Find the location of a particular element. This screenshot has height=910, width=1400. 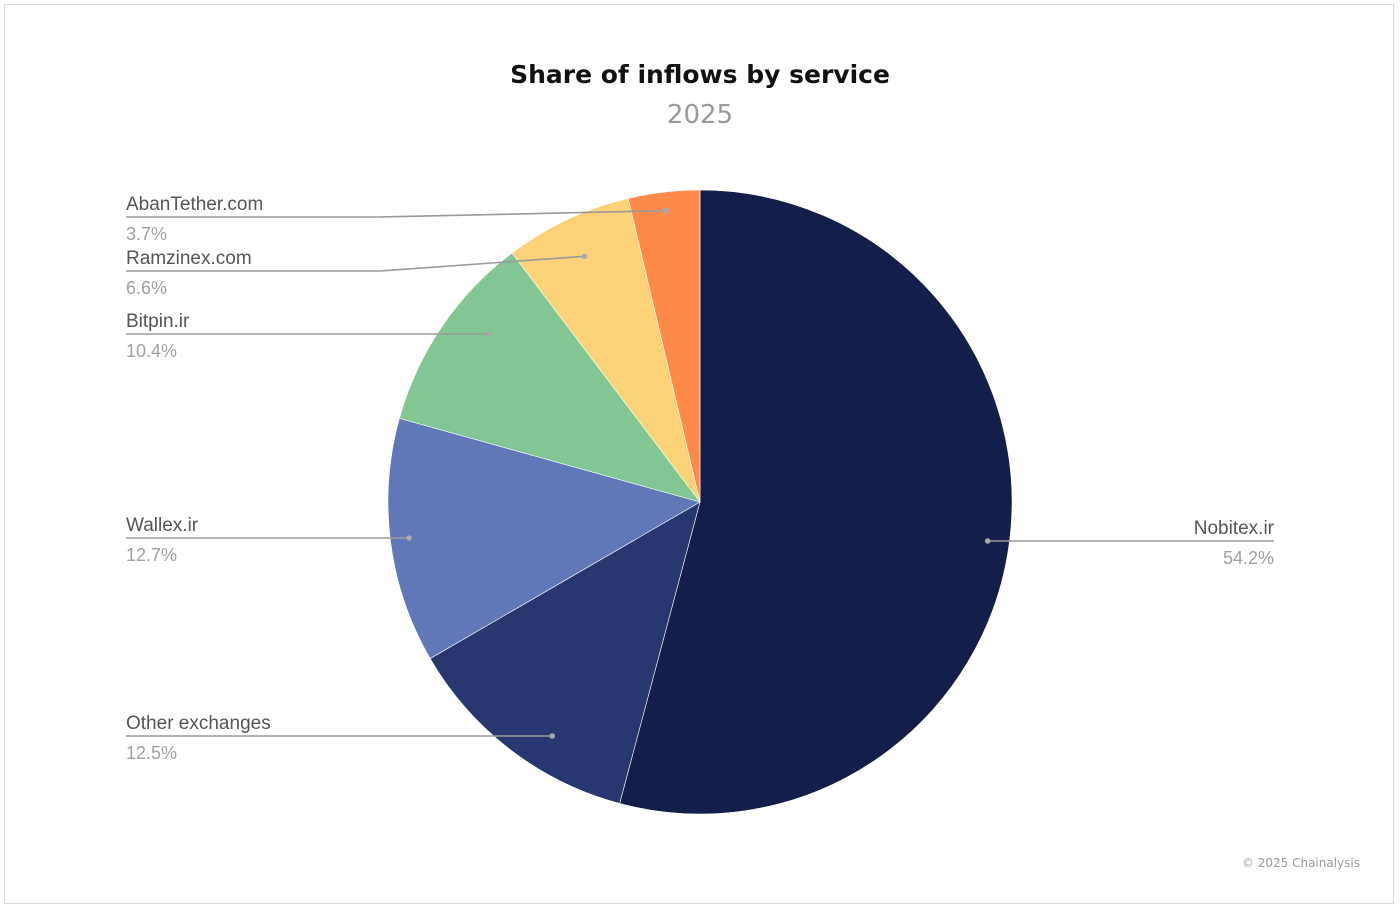

leader-line-abantether-com is located at coordinates (396, 213).